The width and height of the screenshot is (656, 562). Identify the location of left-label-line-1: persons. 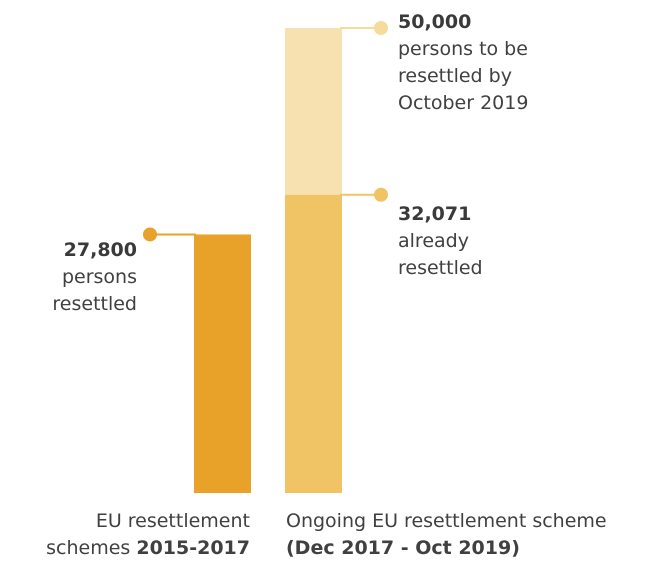
(99, 277).